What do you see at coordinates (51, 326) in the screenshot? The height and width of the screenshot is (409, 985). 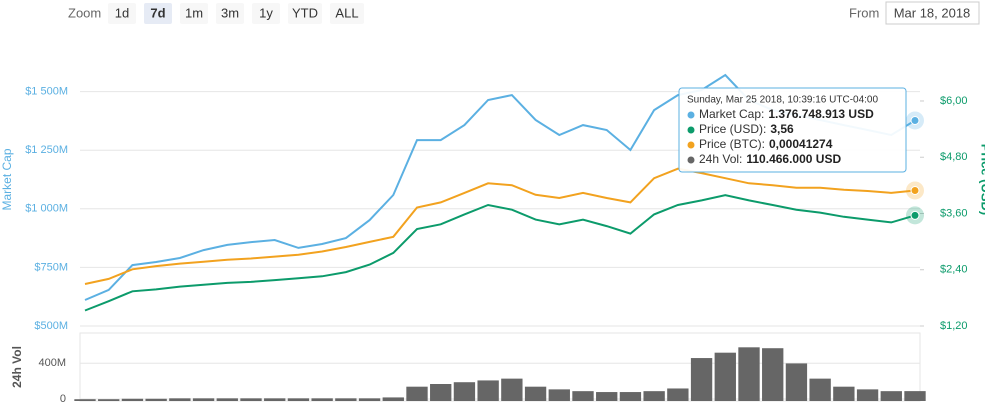 I see `y-tick-label: $500M` at bounding box center [51, 326].